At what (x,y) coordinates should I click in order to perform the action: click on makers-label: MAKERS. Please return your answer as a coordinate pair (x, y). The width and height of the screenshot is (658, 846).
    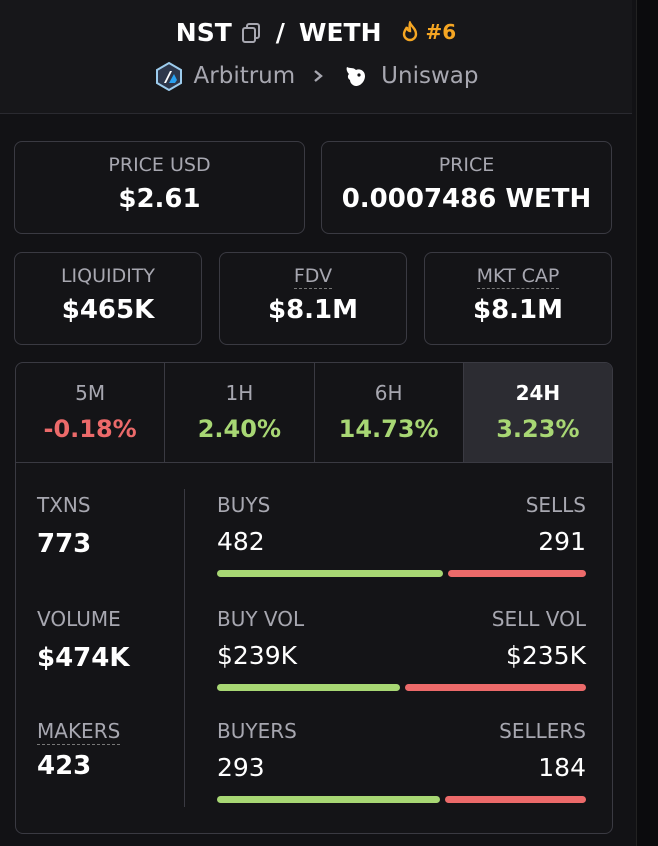
    Looking at the image, I should click on (79, 732).